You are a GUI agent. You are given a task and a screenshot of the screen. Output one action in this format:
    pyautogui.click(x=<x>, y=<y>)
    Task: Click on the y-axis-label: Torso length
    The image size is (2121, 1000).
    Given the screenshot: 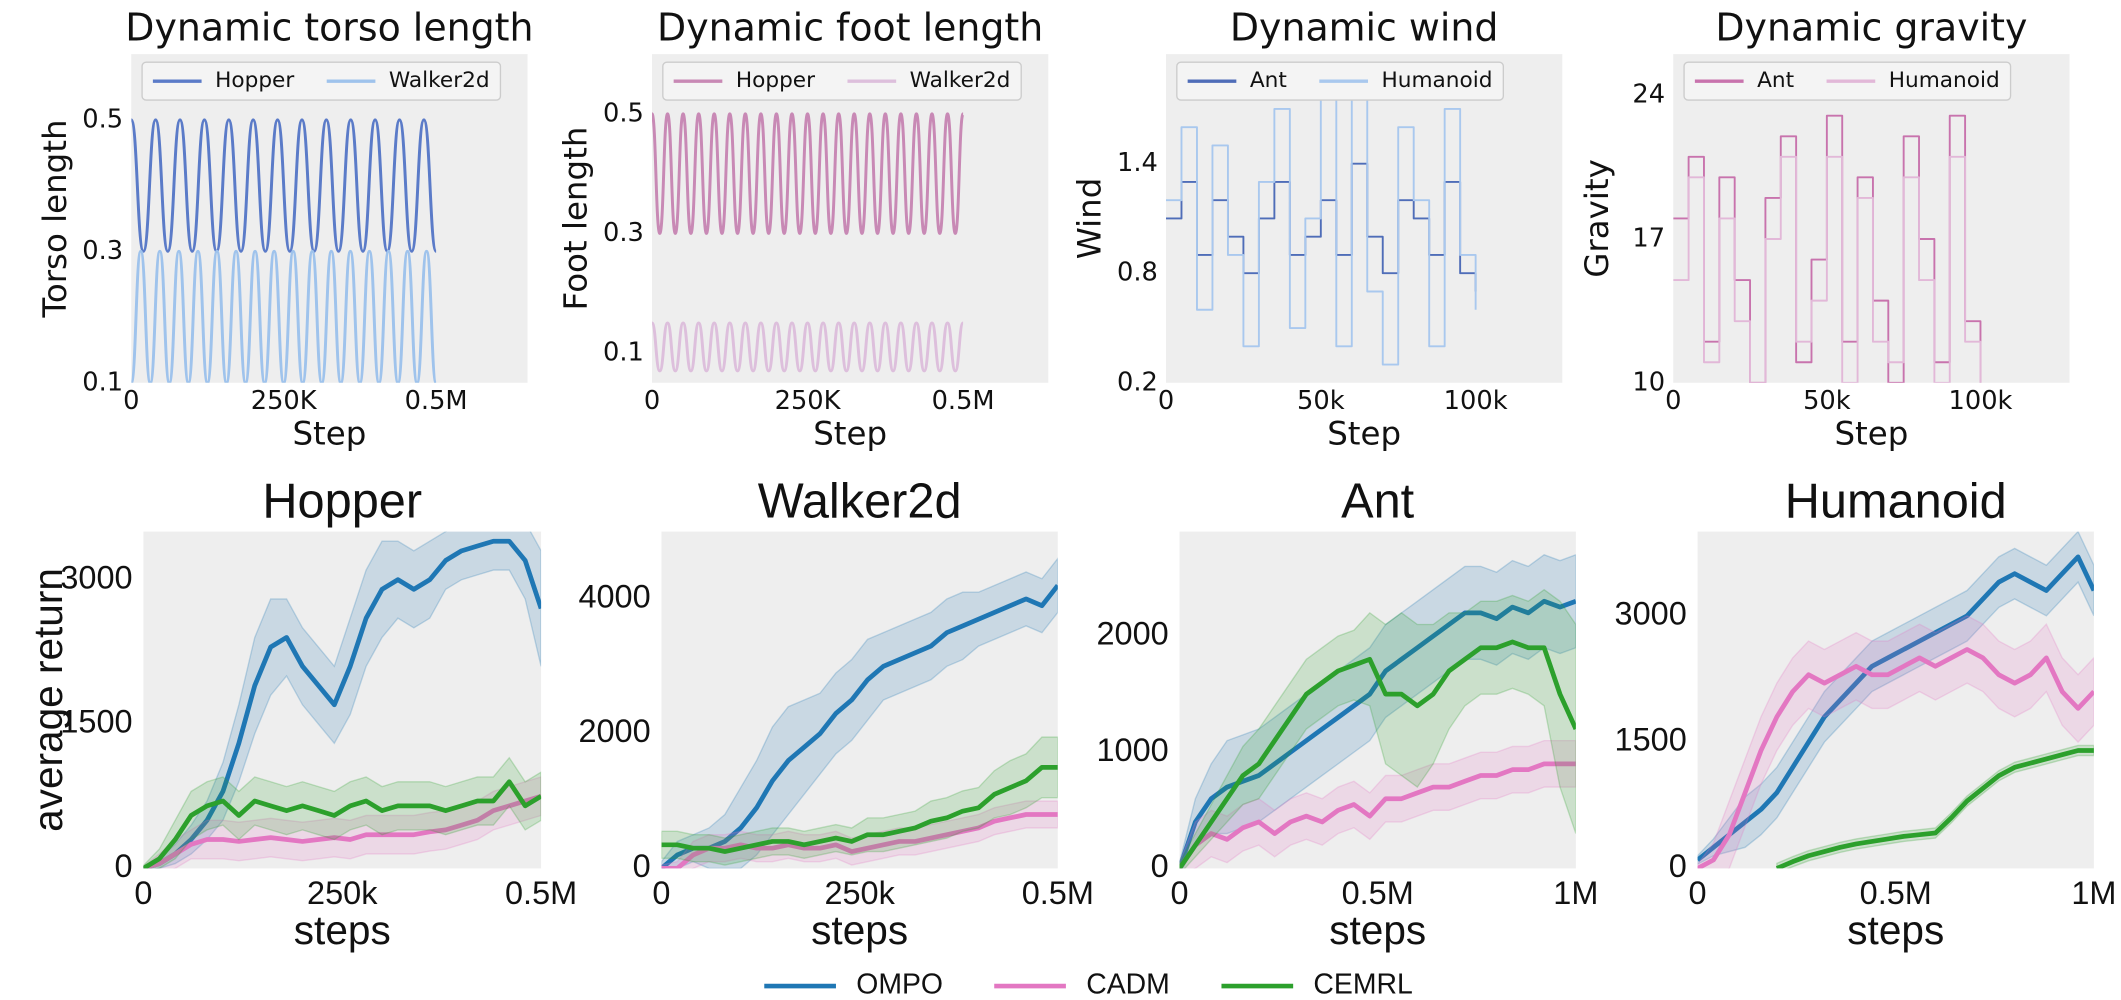 What is the action you would take?
    pyautogui.click(x=55, y=218)
    